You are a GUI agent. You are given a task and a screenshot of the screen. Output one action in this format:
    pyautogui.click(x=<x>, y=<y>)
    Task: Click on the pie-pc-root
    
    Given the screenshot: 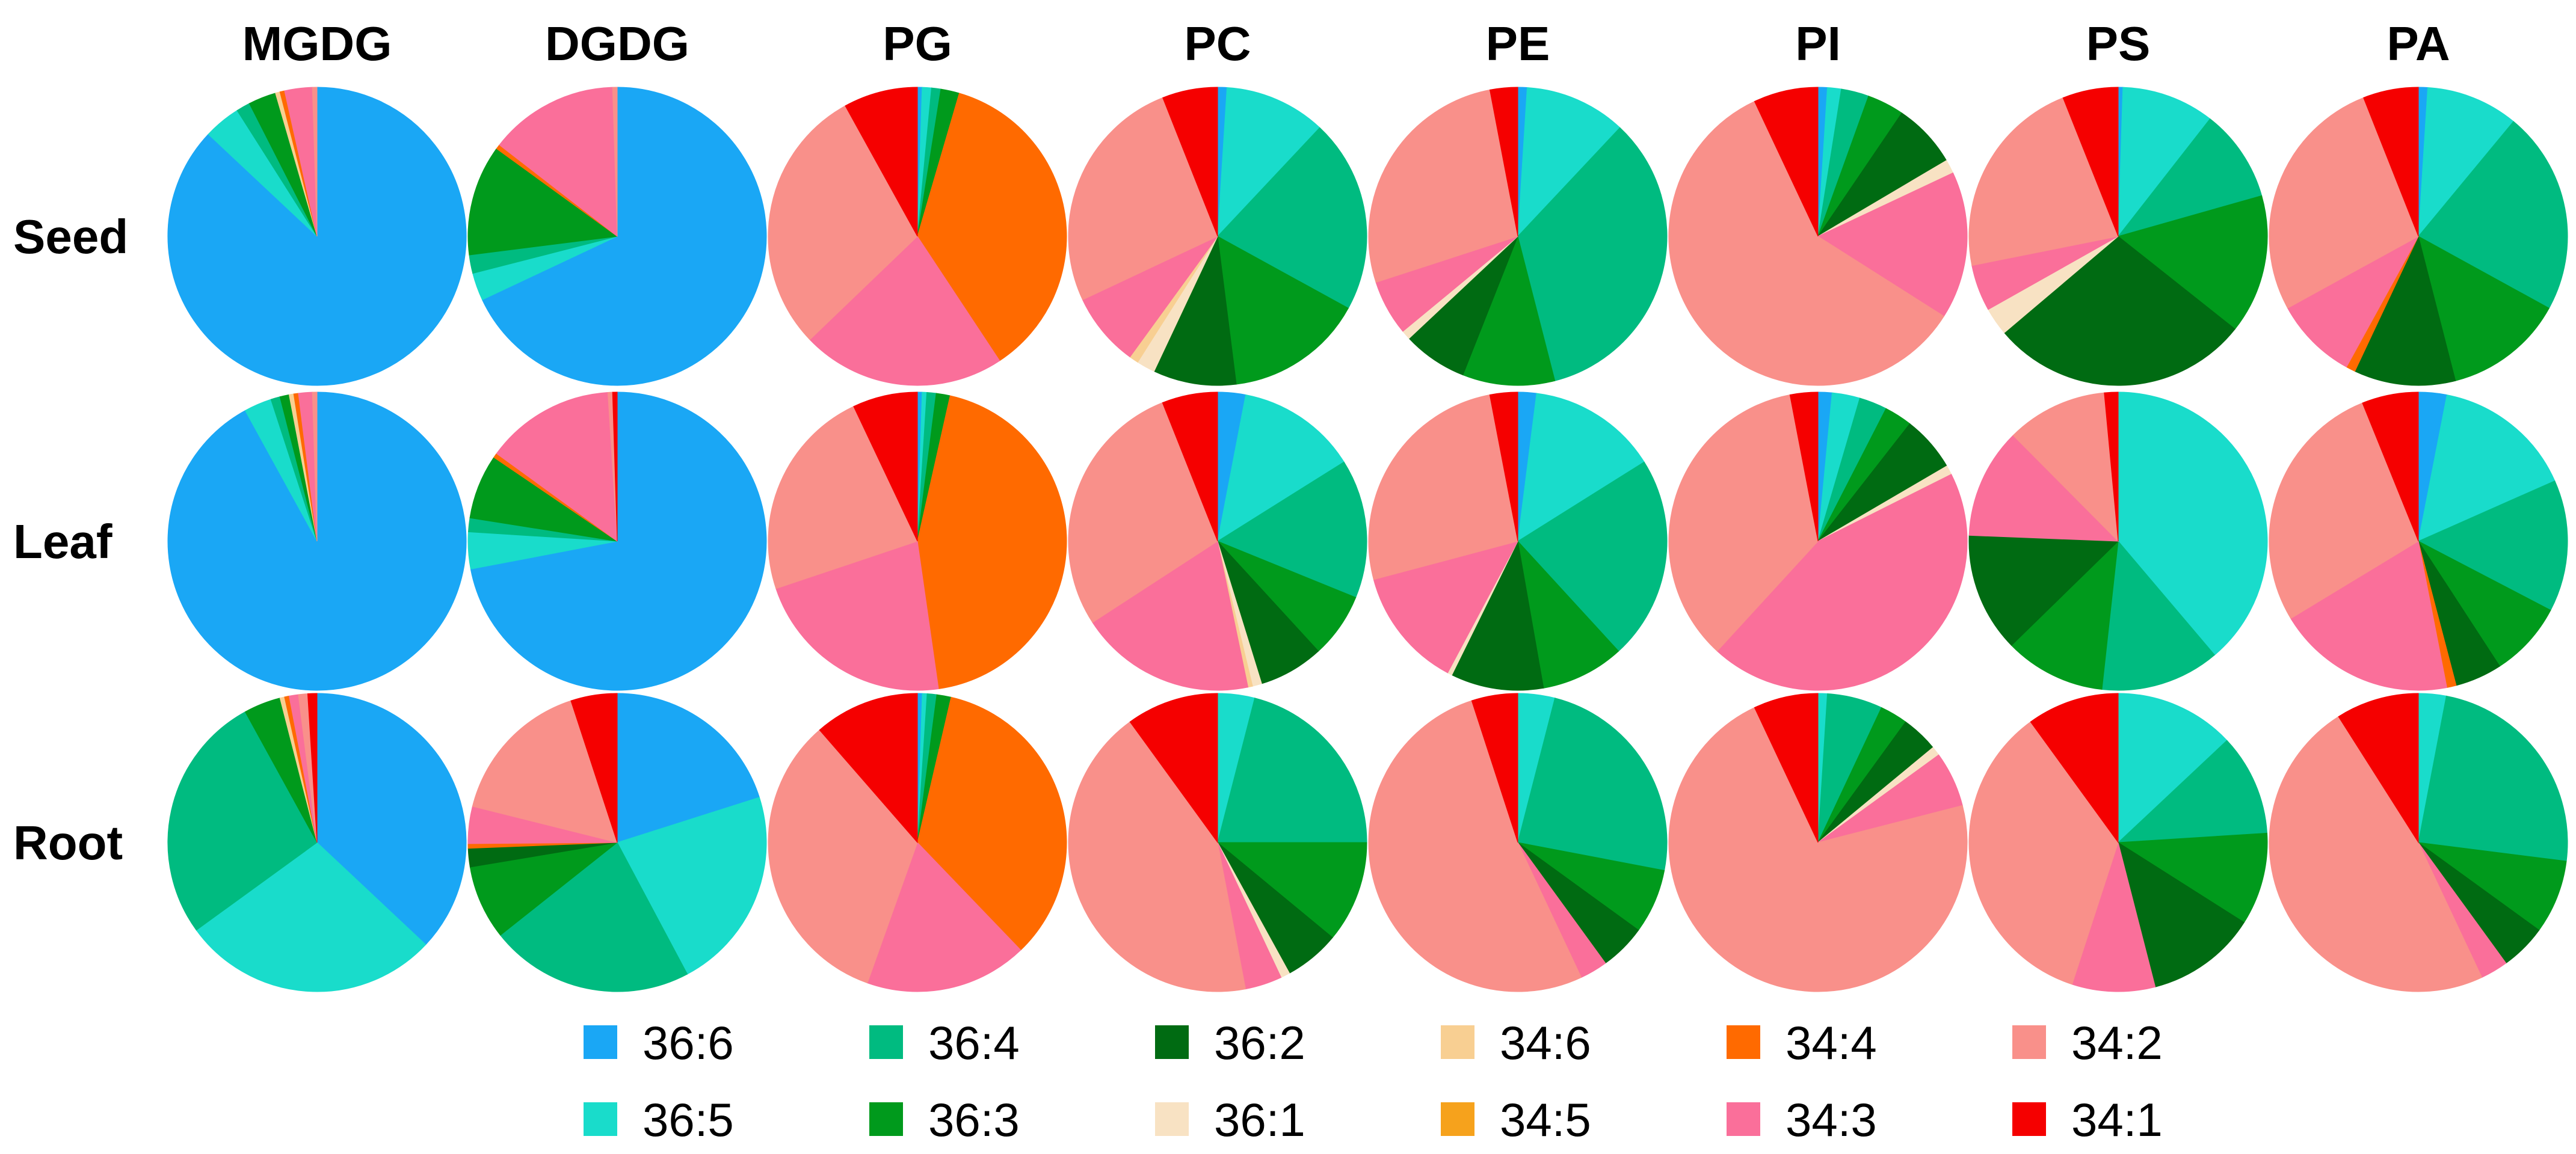 What is the action you would take?
    pyautogui.click(x=1217, y=842)
    